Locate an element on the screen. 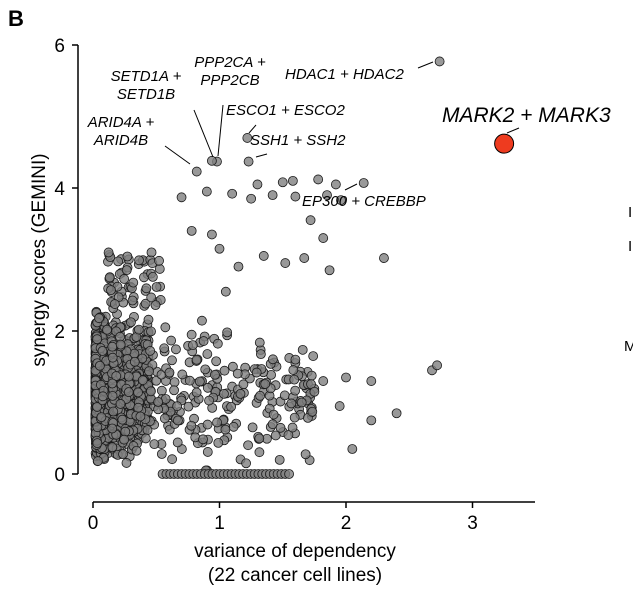 The width and height of the screenshot is (633, 589). annotation-label: SETD1B is located at coordinates (146, 94).